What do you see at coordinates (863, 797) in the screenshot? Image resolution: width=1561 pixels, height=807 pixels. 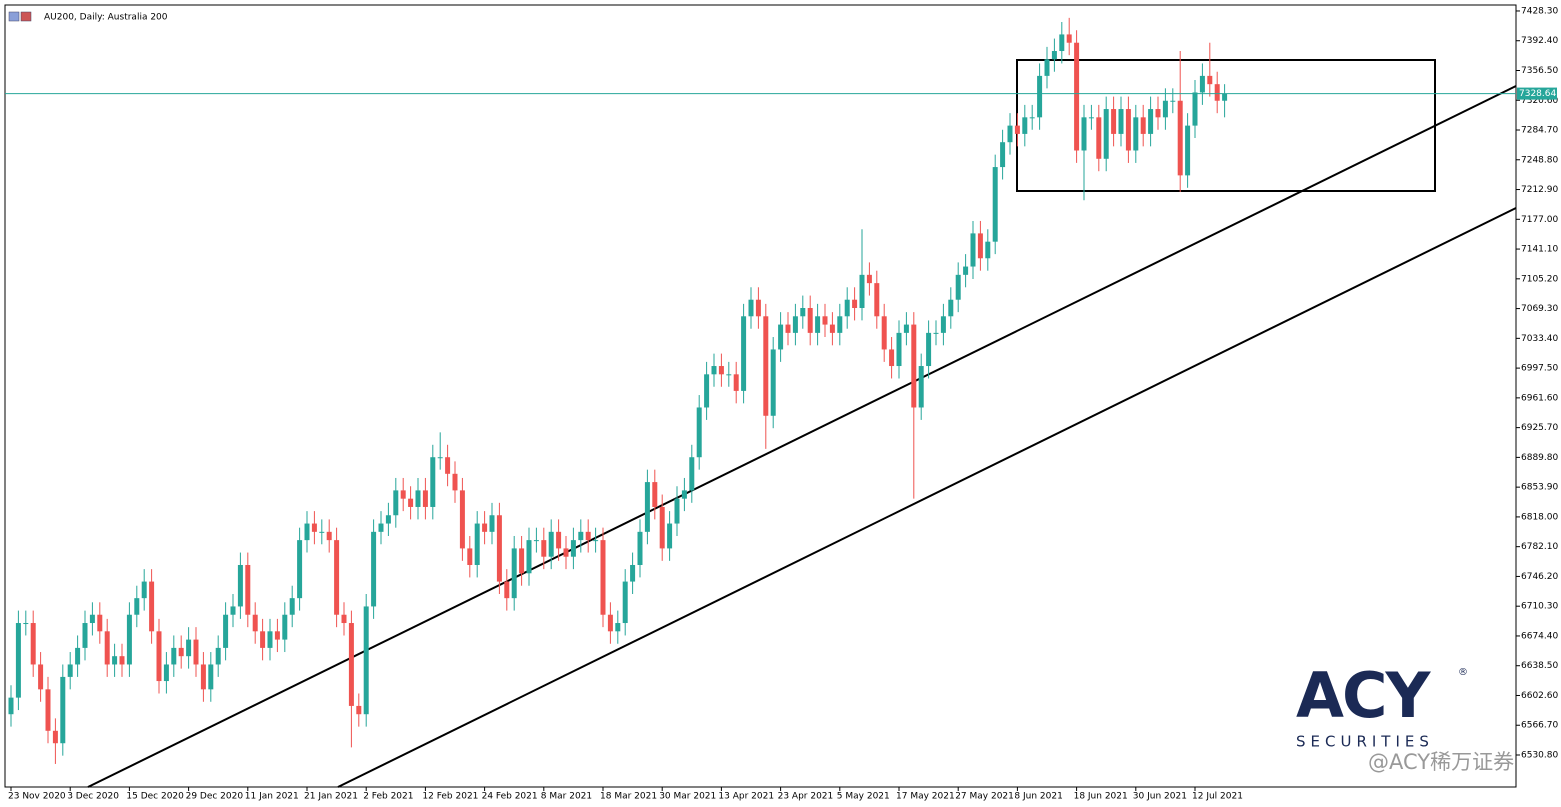 I see `x-tick-label: 5 May 2021` at bounding box center [863, 797].